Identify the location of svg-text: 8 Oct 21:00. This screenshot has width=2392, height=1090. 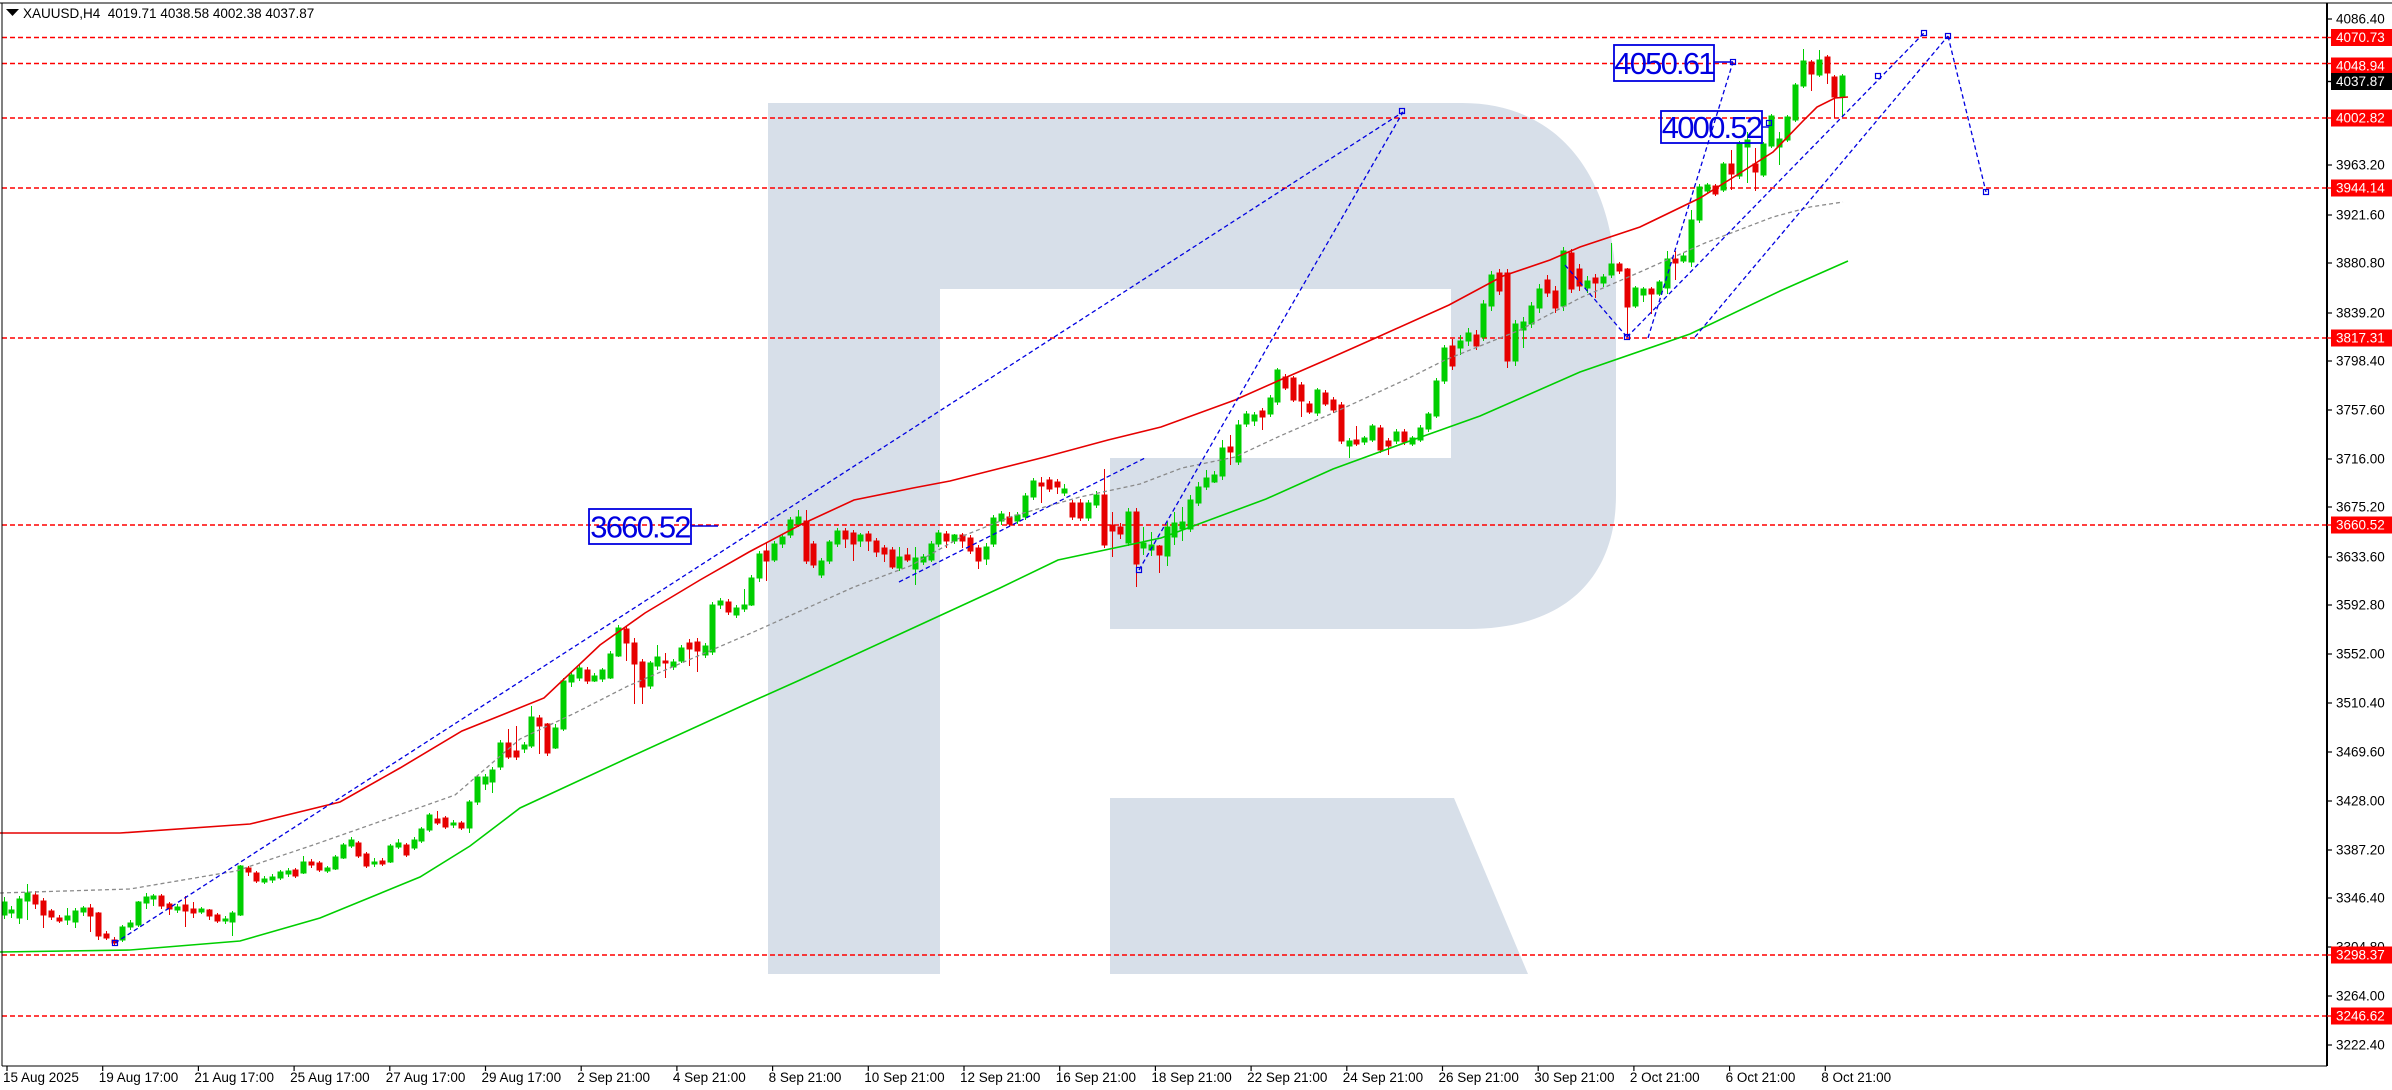
(1856, 1077).